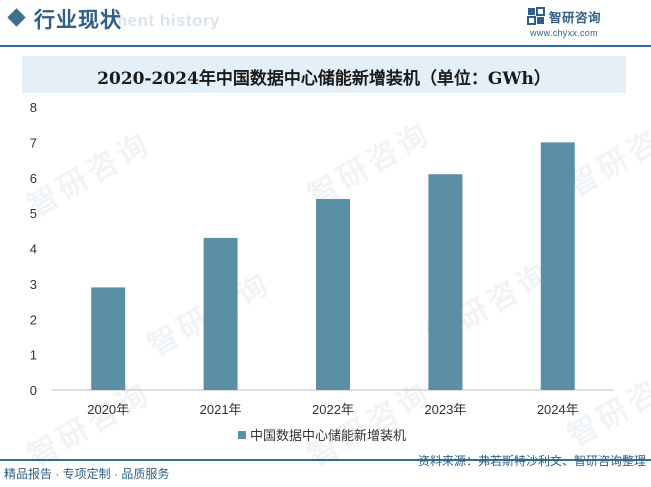 This screenshot has height=487, width=651. What do you see at coordinates (575, 18) in the screenshot?
I see `brand-name: 智研咨询` at bounding box center [575, 18].